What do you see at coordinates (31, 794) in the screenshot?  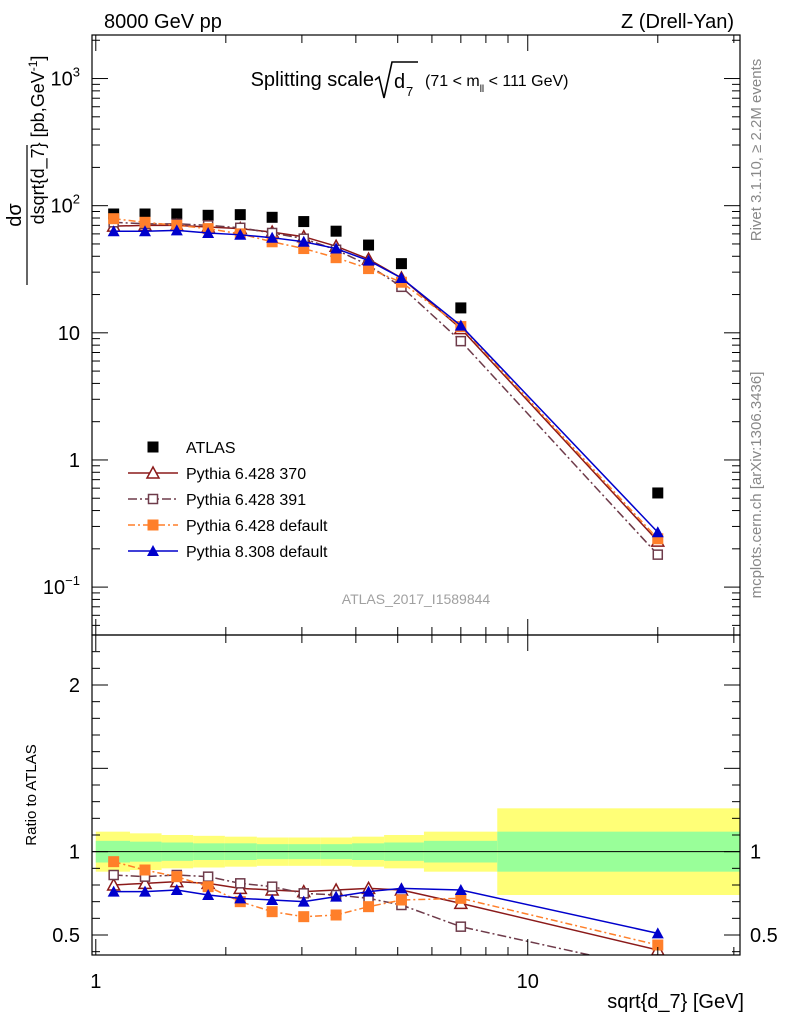 I see `ratio-y-axis-label: Ratio to ATLAS` at bounding box center [31, 794].